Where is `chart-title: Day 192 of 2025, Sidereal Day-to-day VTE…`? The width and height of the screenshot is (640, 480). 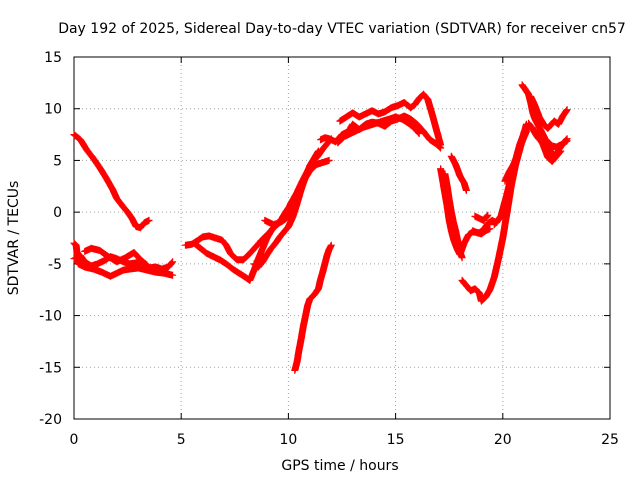
chart-title: Day 192 of 2025, Sidereal Day-to-day VTE… is located at coordinates (342, 29).